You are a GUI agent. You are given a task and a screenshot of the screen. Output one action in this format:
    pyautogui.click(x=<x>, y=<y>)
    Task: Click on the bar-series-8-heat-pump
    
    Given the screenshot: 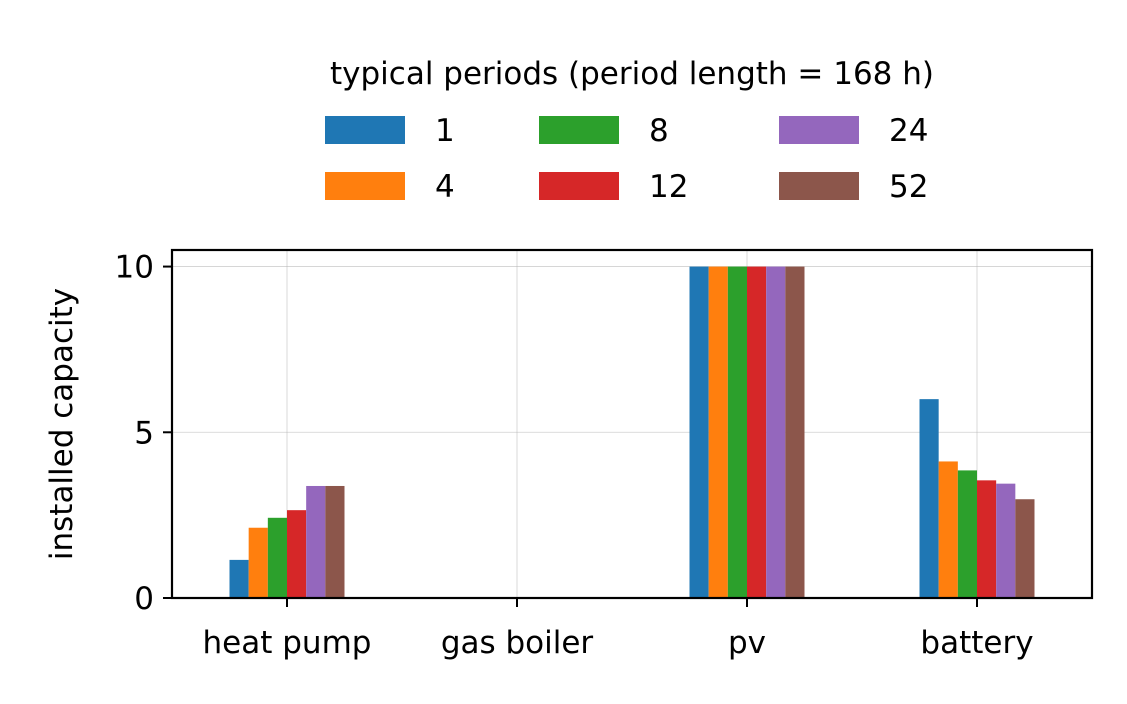 What is the action you would take?
    pyautogui.click(x=277, y=557)
    